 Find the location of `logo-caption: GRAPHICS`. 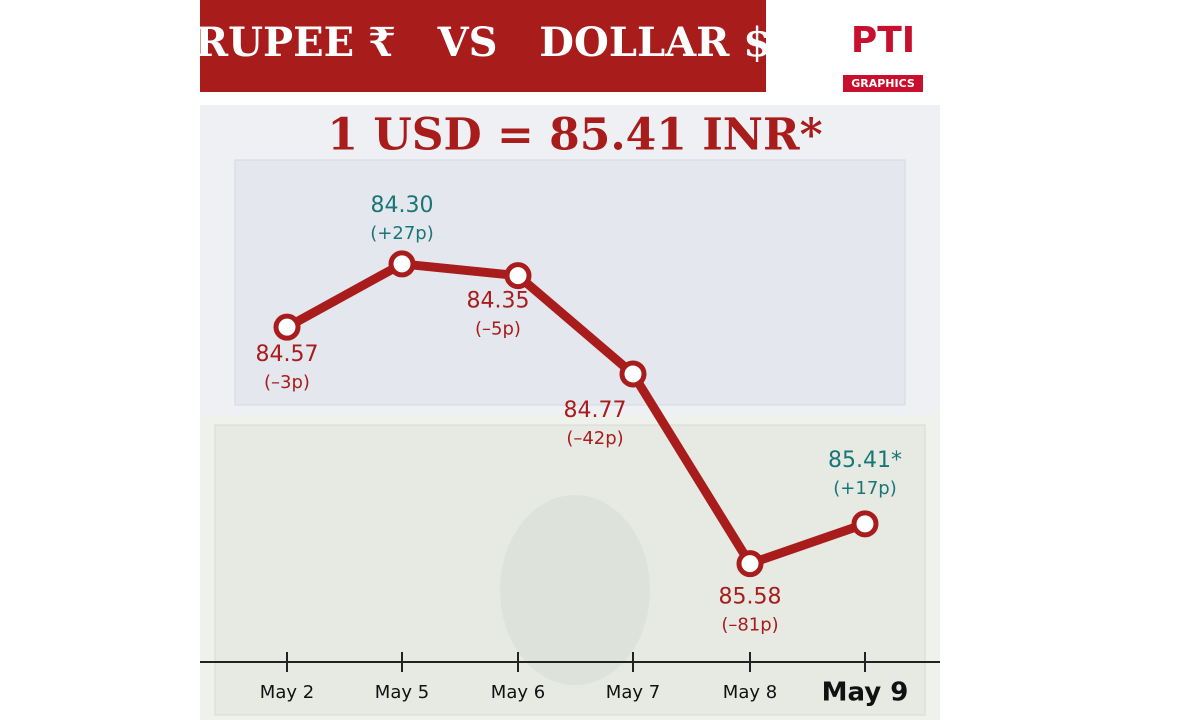

logo-caption: GRAPHICS is located at coordinates (883, 83).